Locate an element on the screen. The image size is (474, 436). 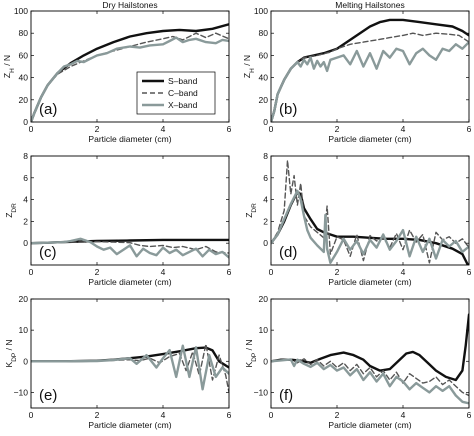
panel-c-series-xband is located at coordinates (130, 248).